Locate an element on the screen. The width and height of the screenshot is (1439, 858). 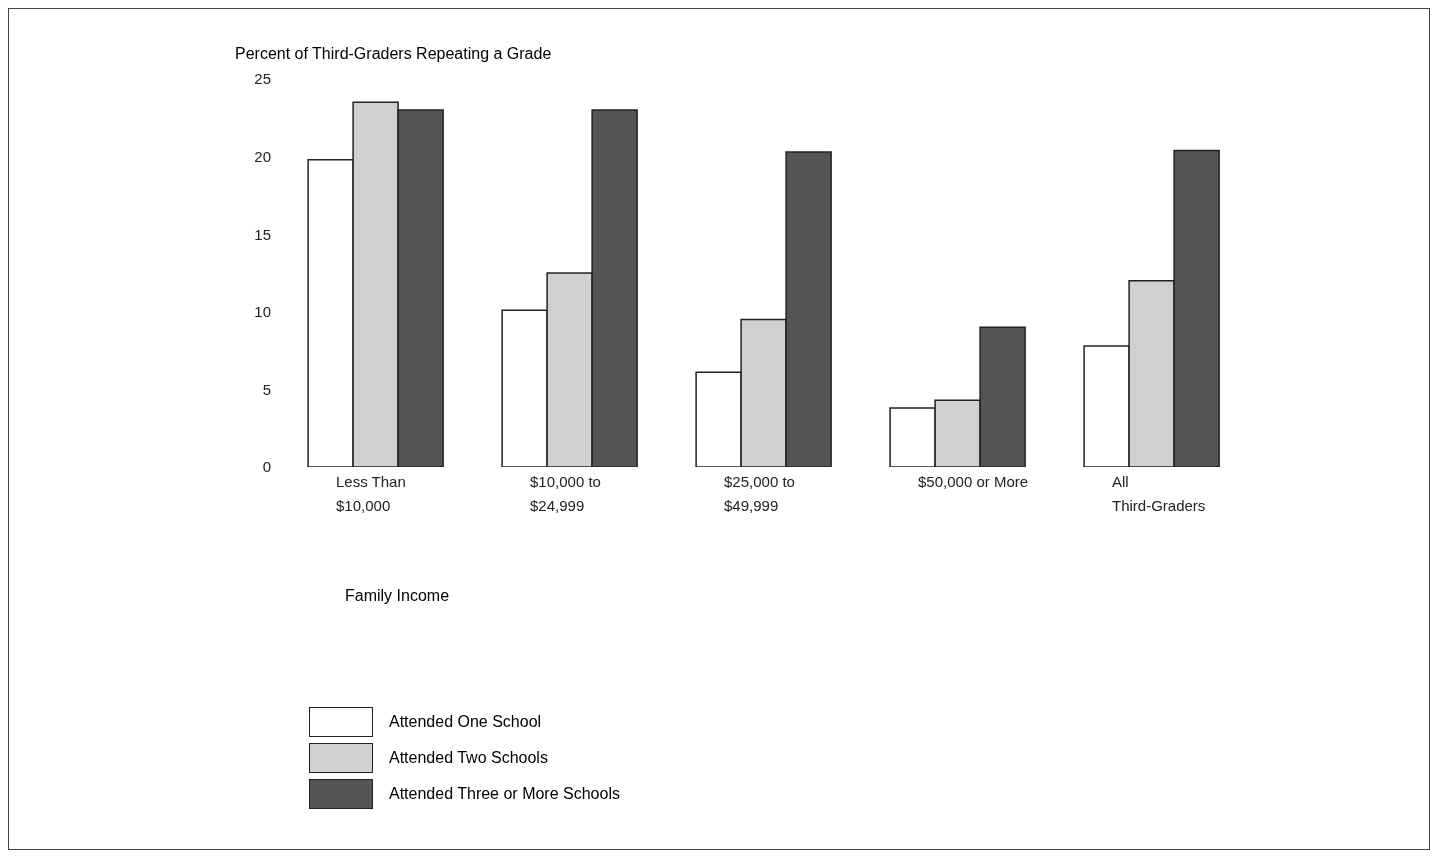
y-tick-label: 15 is located at coordinates (262, 234).